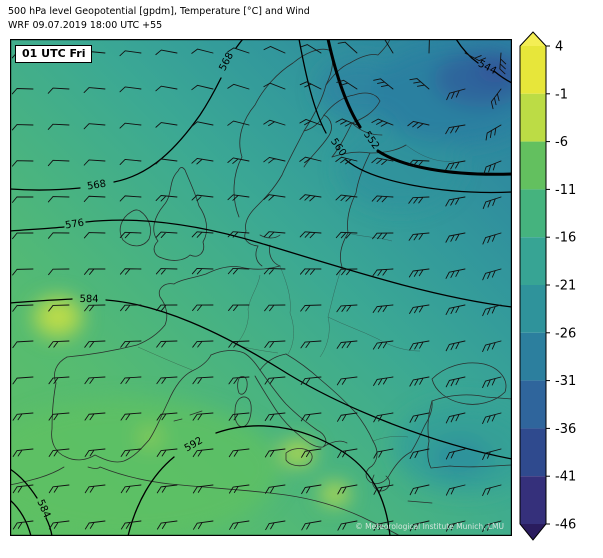 This screenshot has width=603, height=558. I want to click on colorbar-tick-label: -46, so click(565, 525).